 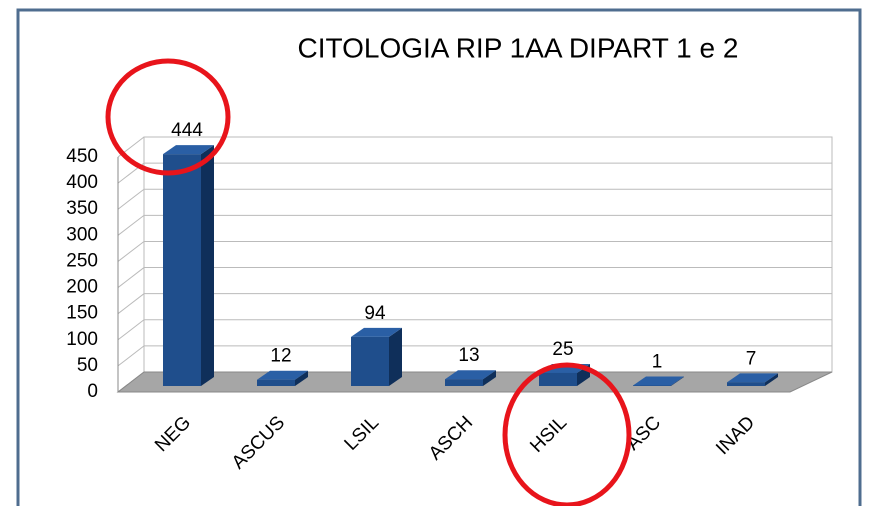 I want to click on x-tick-label: INAD, so click(x=735, y=435).